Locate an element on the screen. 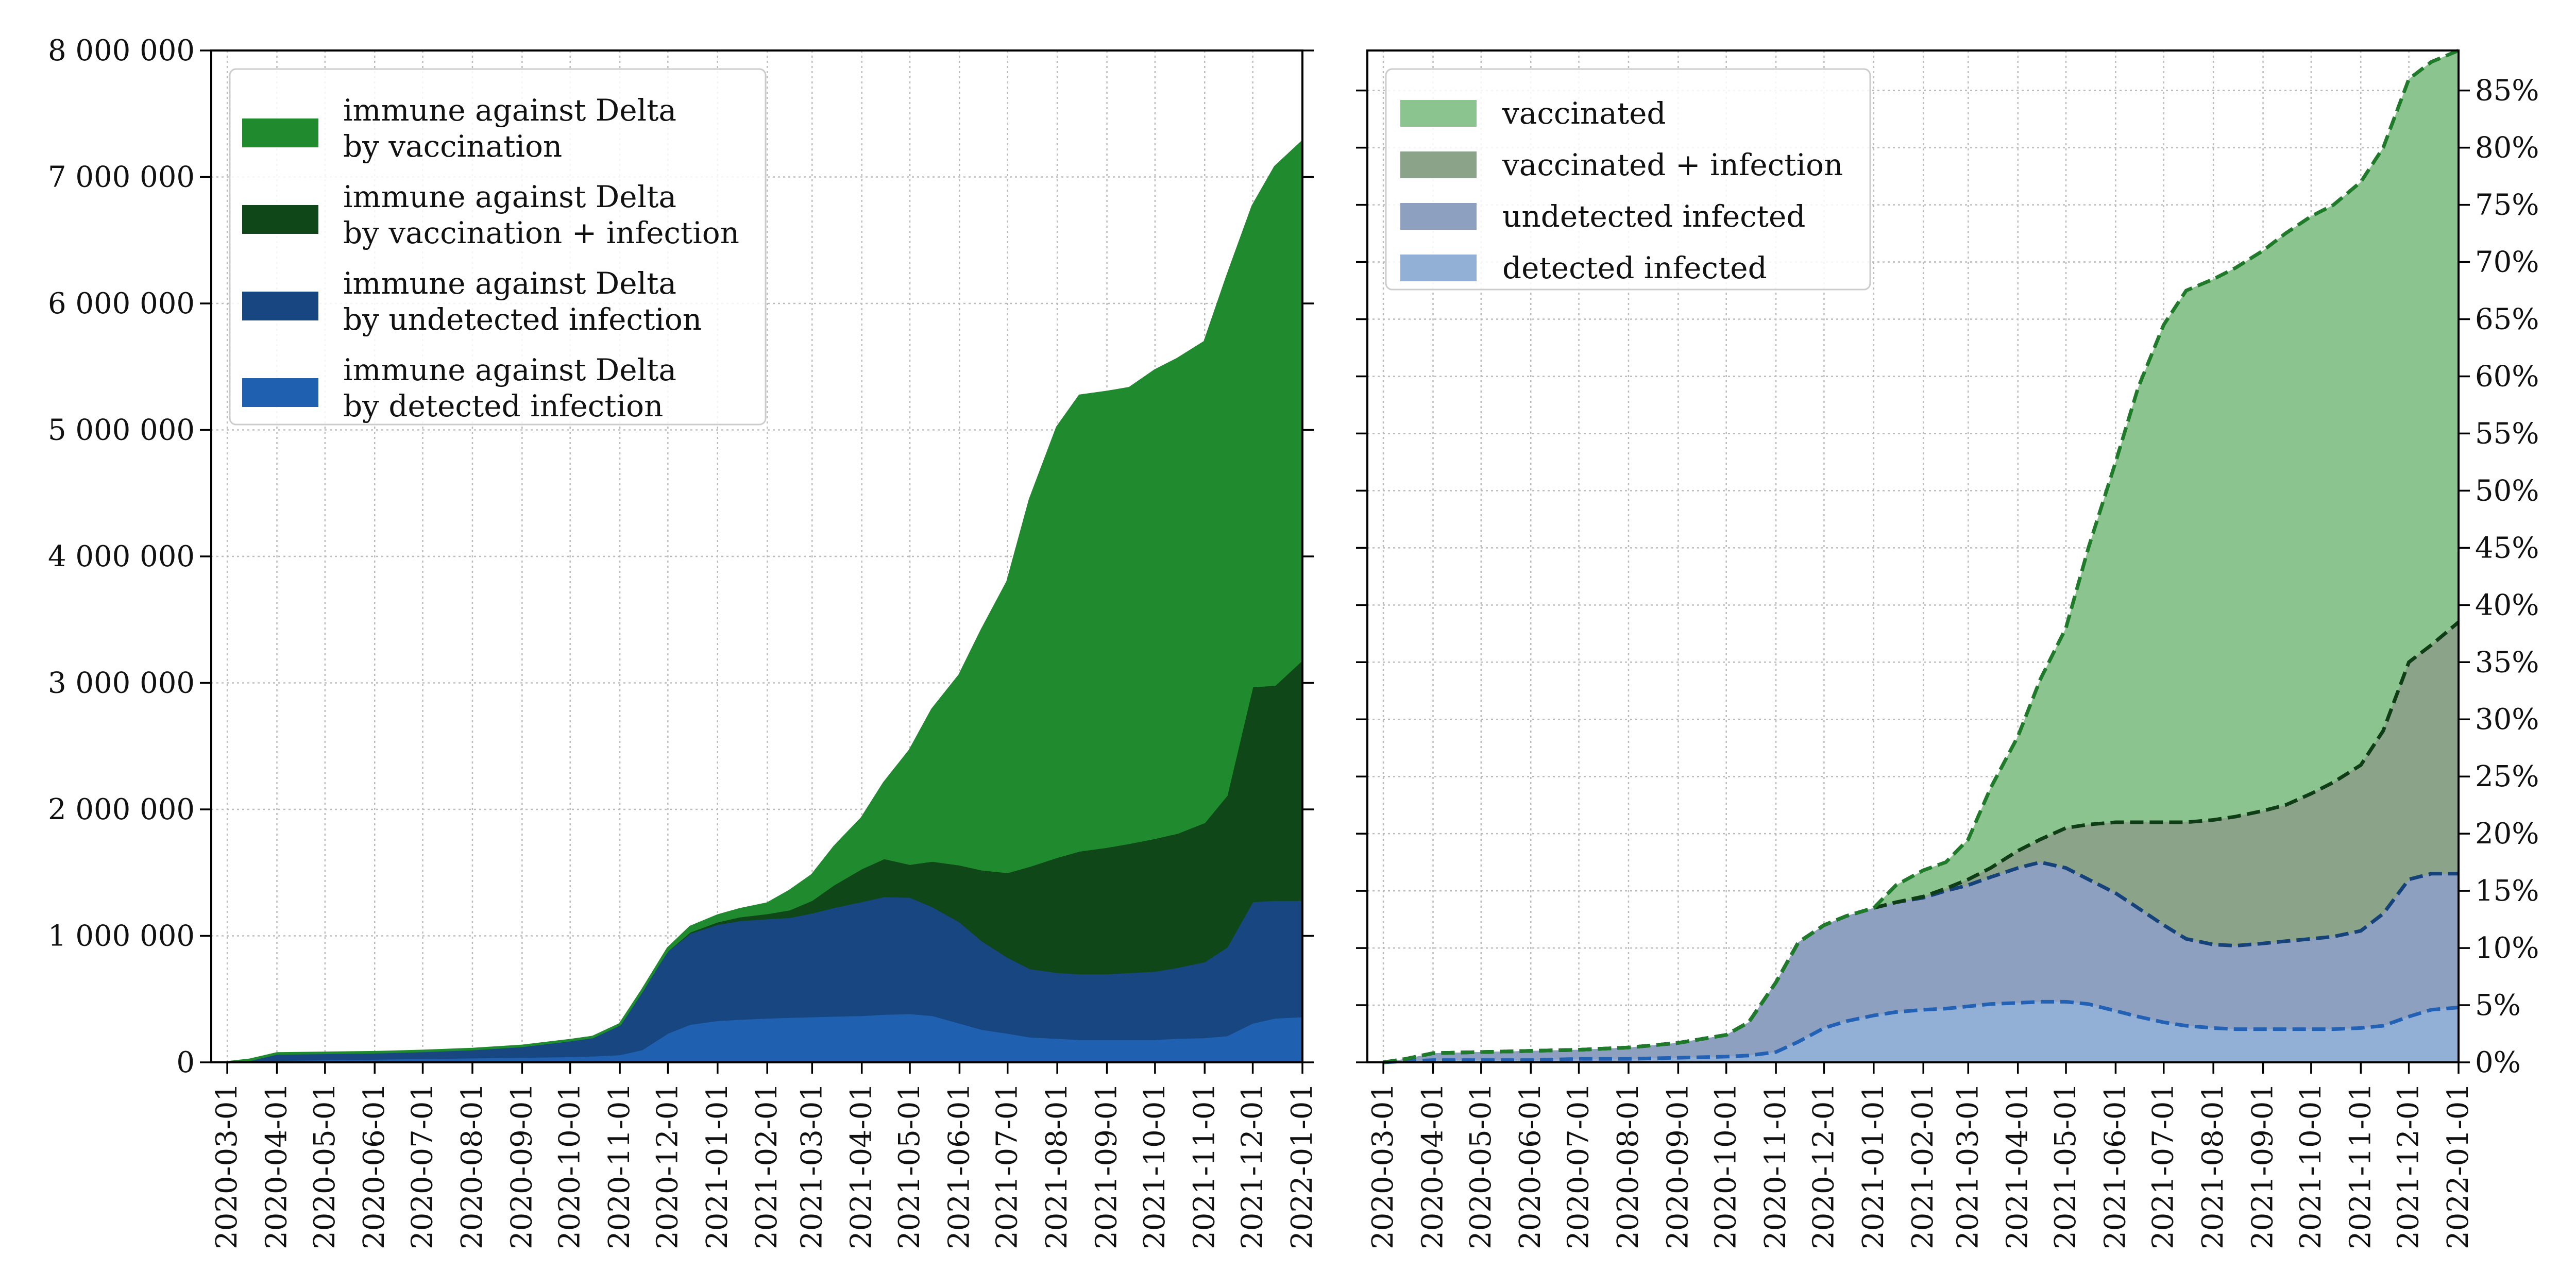  y-tick-label: 1 000 000 is located at coordinates (121, 936).